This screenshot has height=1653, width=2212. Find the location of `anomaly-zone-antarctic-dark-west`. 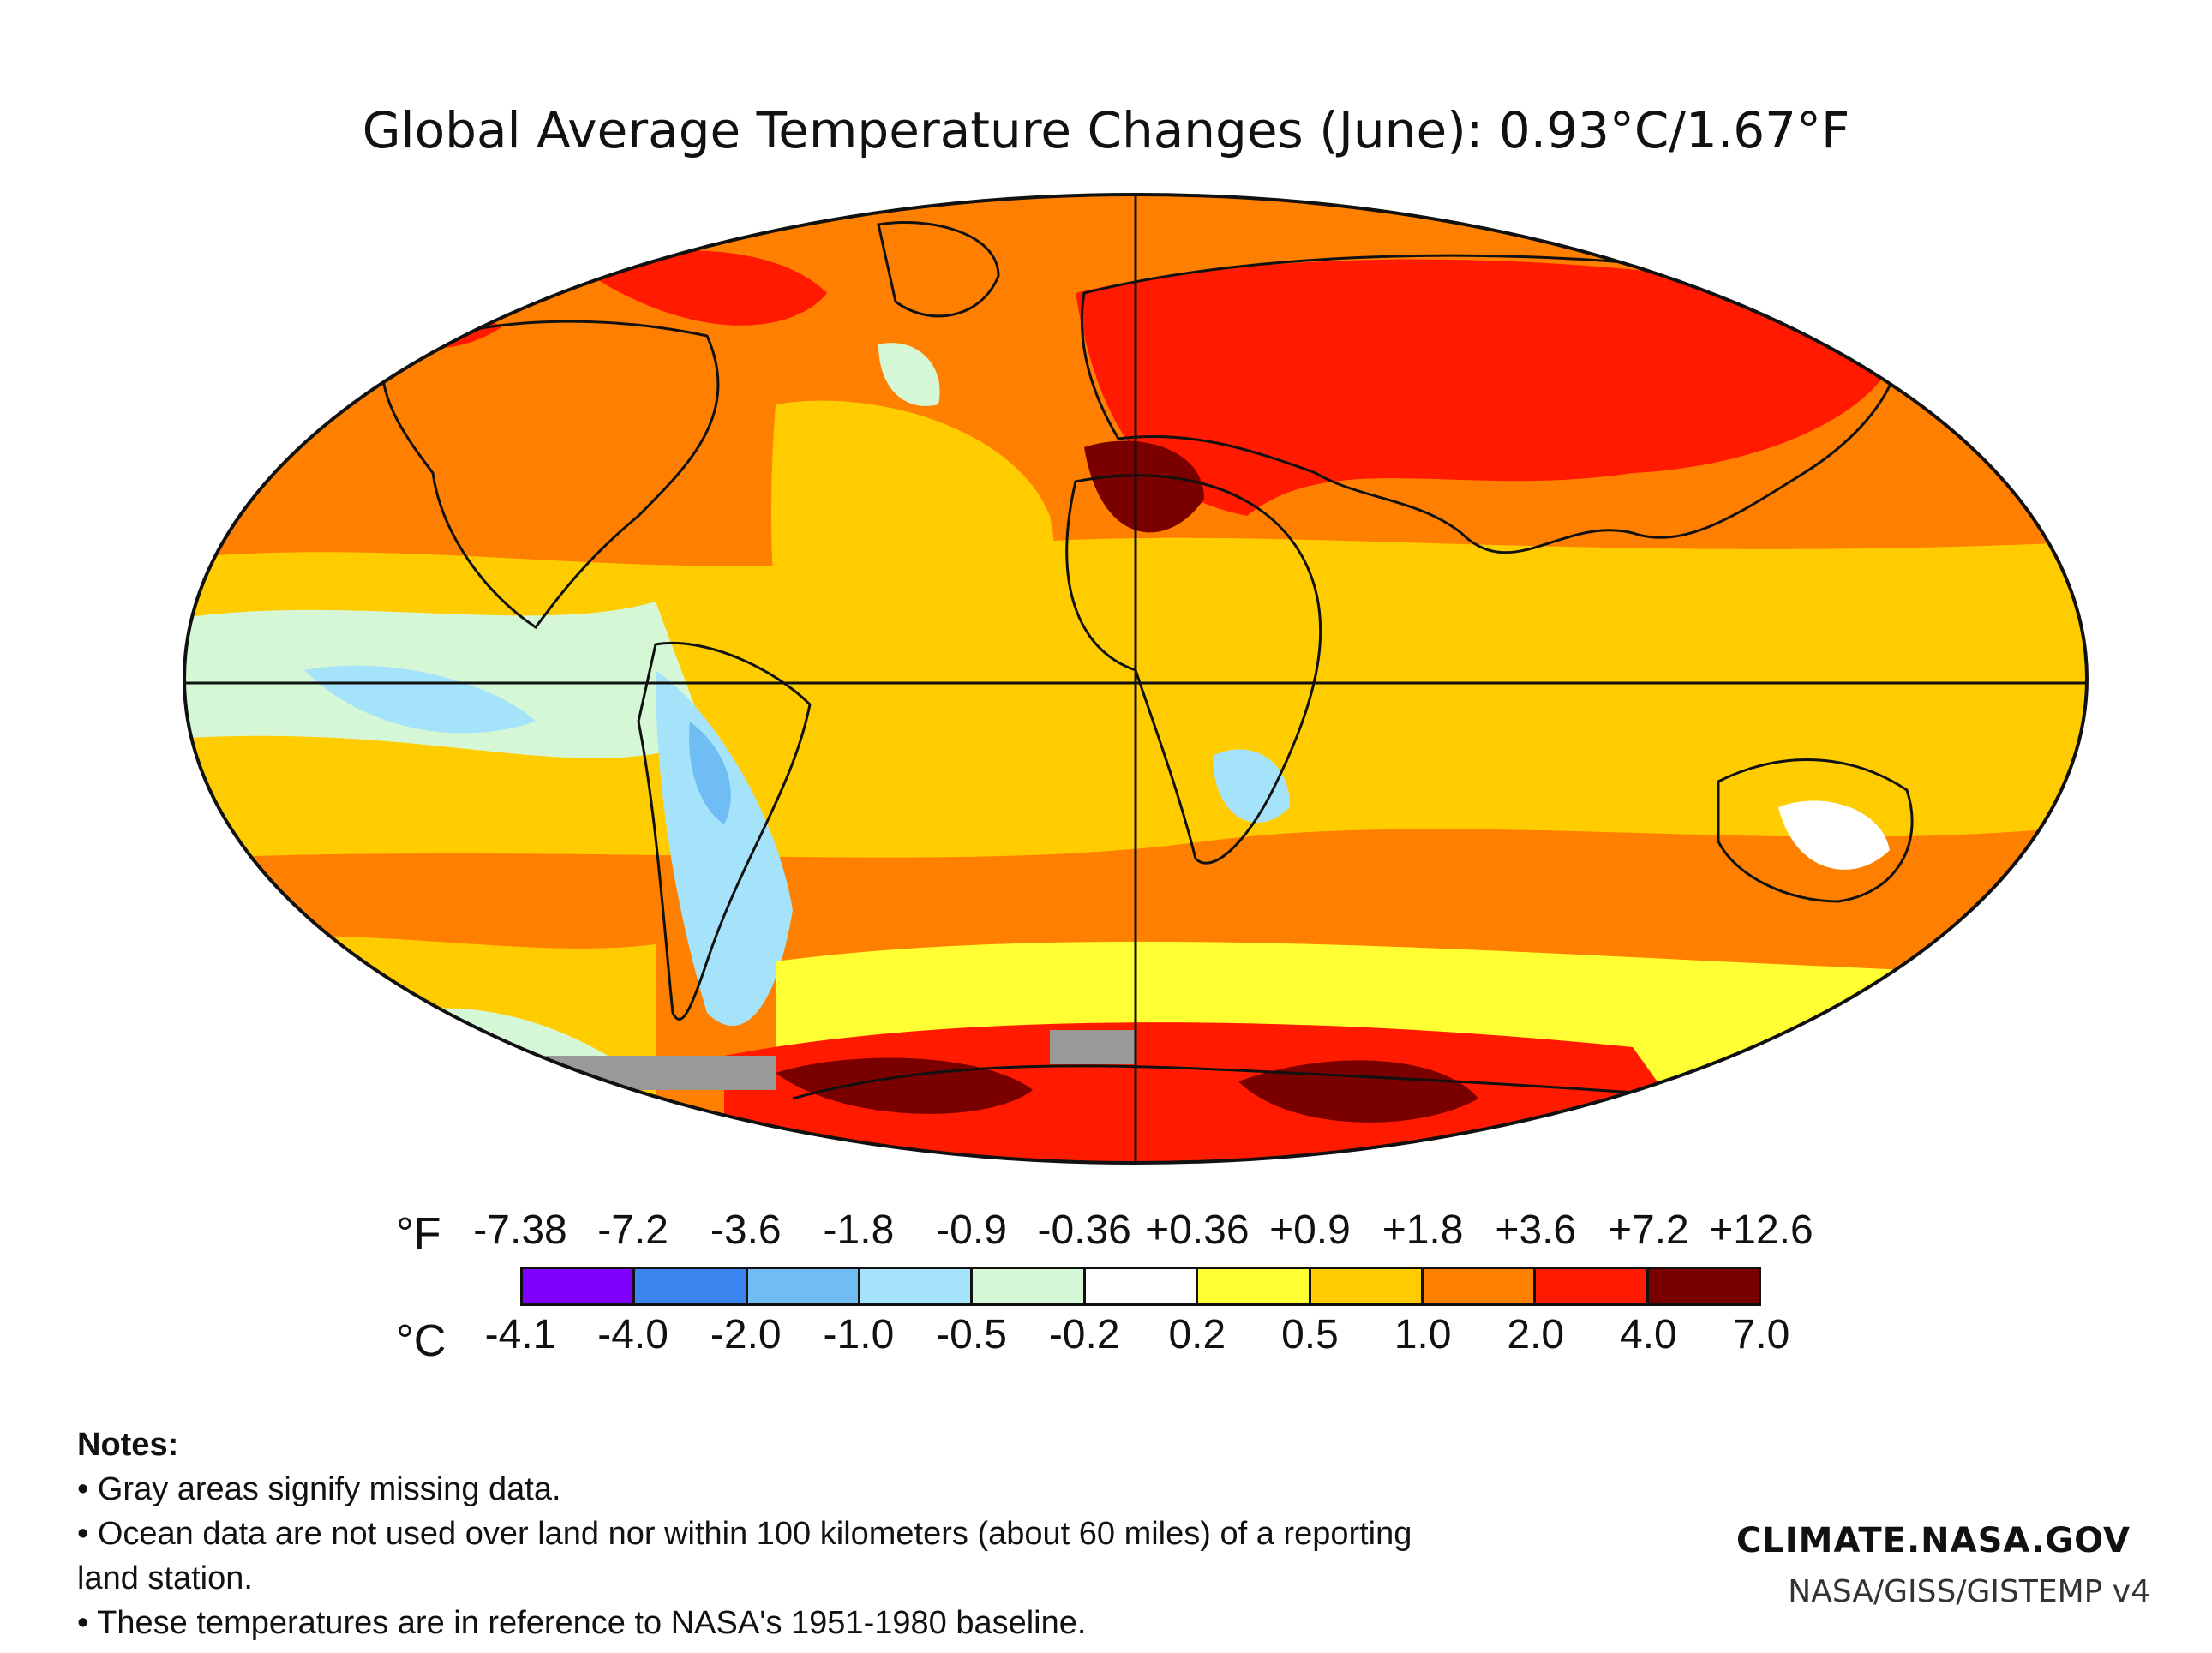

anomaly-zone-antarctic-dark-west is located at coordinates (904, 1085).